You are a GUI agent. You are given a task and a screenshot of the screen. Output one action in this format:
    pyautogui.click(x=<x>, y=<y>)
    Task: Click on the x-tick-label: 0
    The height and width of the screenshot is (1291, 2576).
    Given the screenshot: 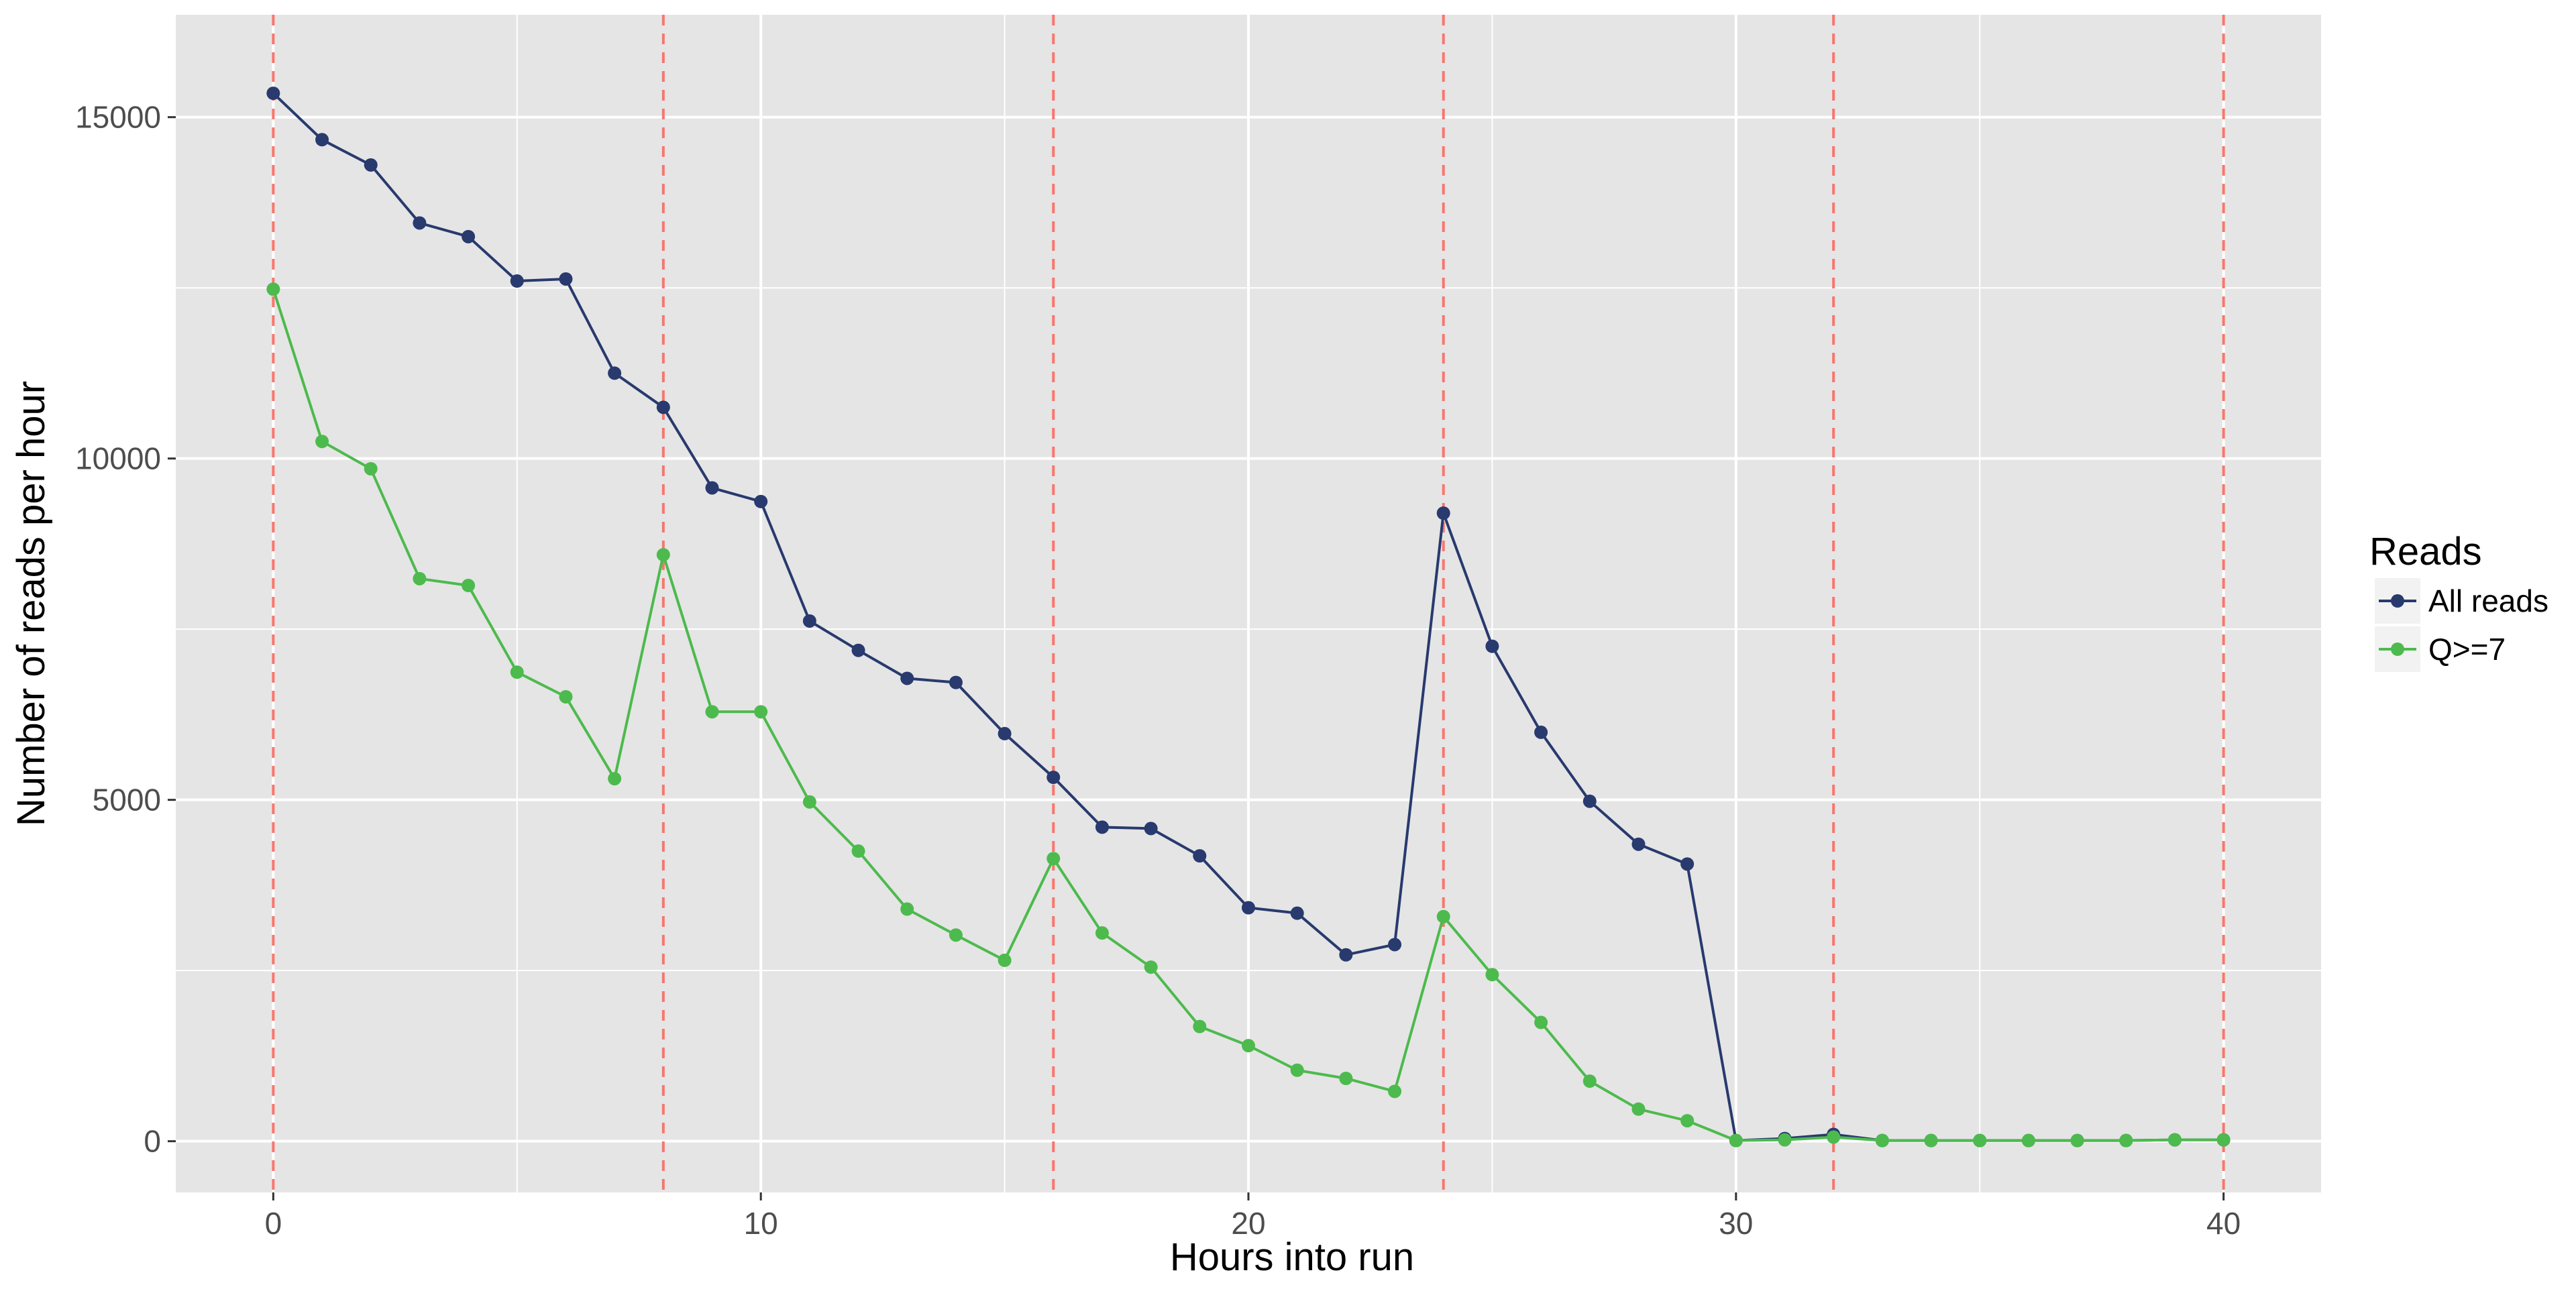 What is the action you would take?
    pyautogui.click(x=273, y=1223)
    